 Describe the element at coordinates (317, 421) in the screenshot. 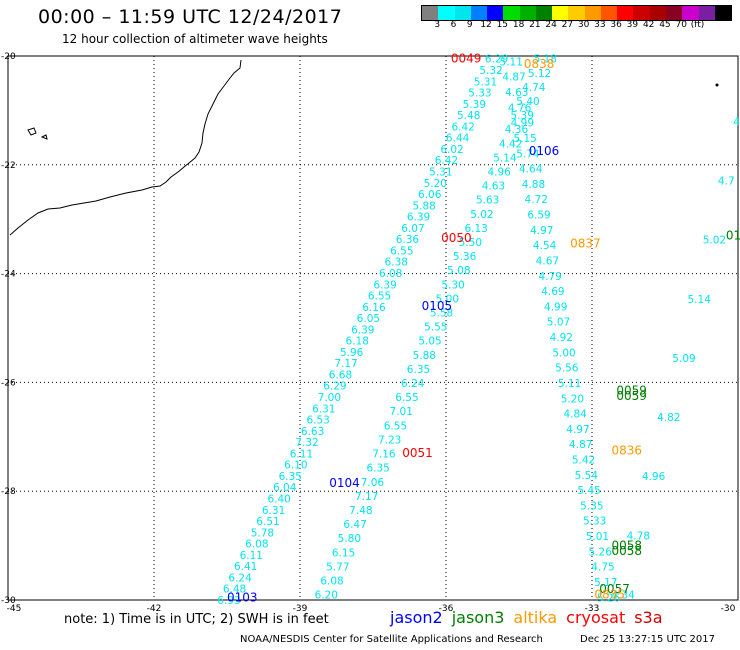

I see `wave-height-value: 6.53` at that location.